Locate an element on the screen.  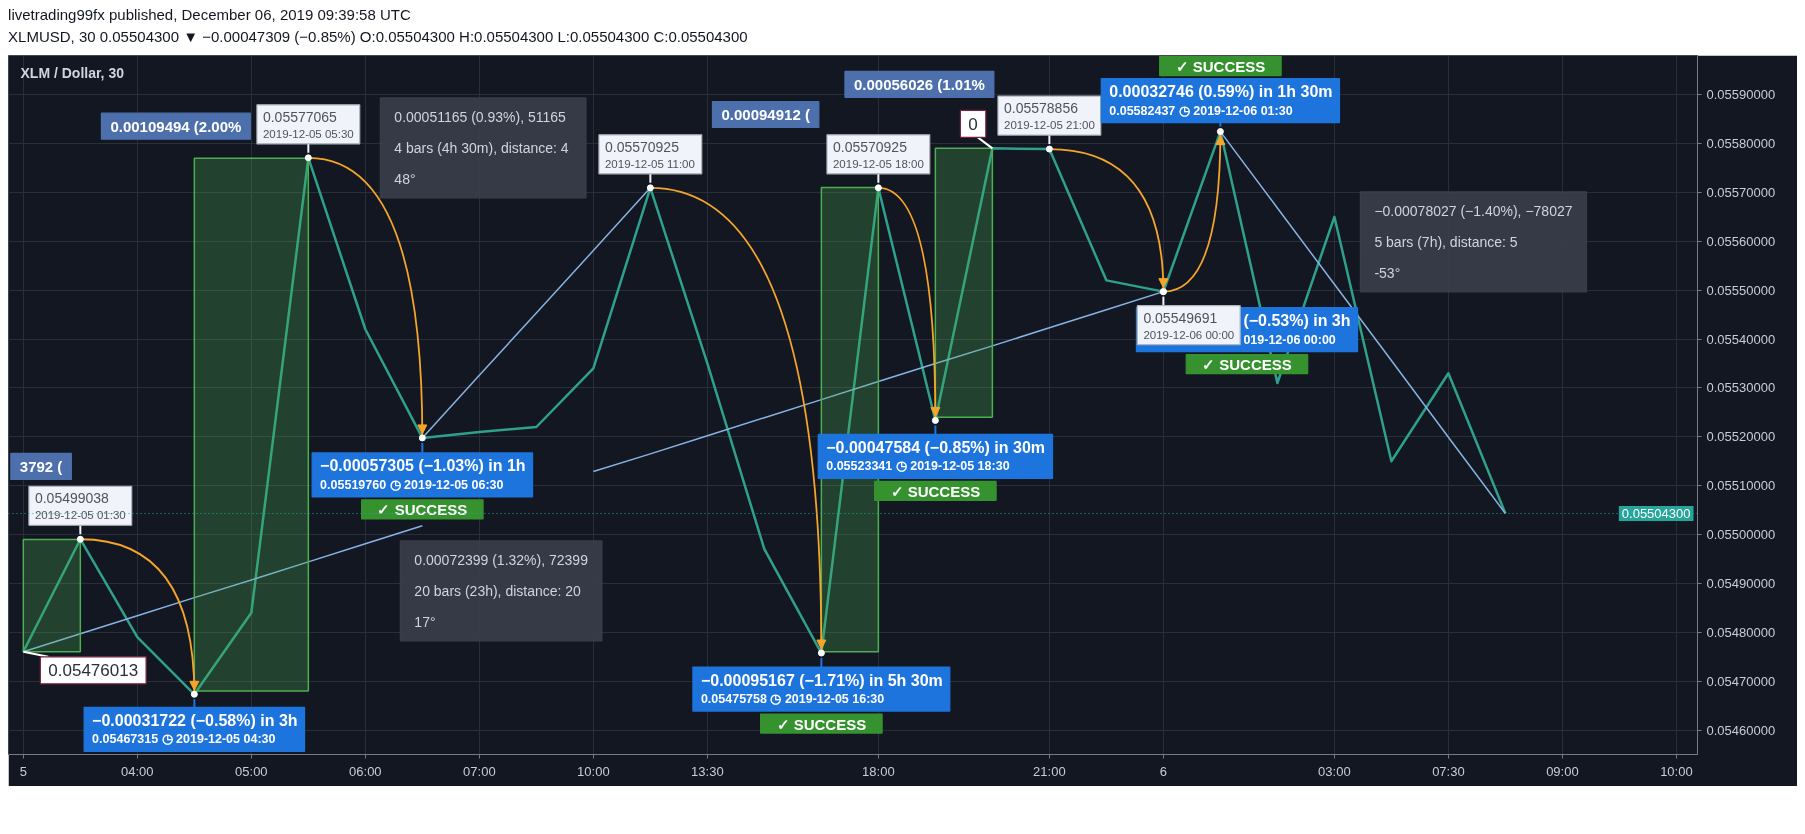
annotation: −0.00095167 (−1.71%) in 5h 30m 0.05475758 ◷ 2019-12-05 16:30 is located at coordinates (821, 689).